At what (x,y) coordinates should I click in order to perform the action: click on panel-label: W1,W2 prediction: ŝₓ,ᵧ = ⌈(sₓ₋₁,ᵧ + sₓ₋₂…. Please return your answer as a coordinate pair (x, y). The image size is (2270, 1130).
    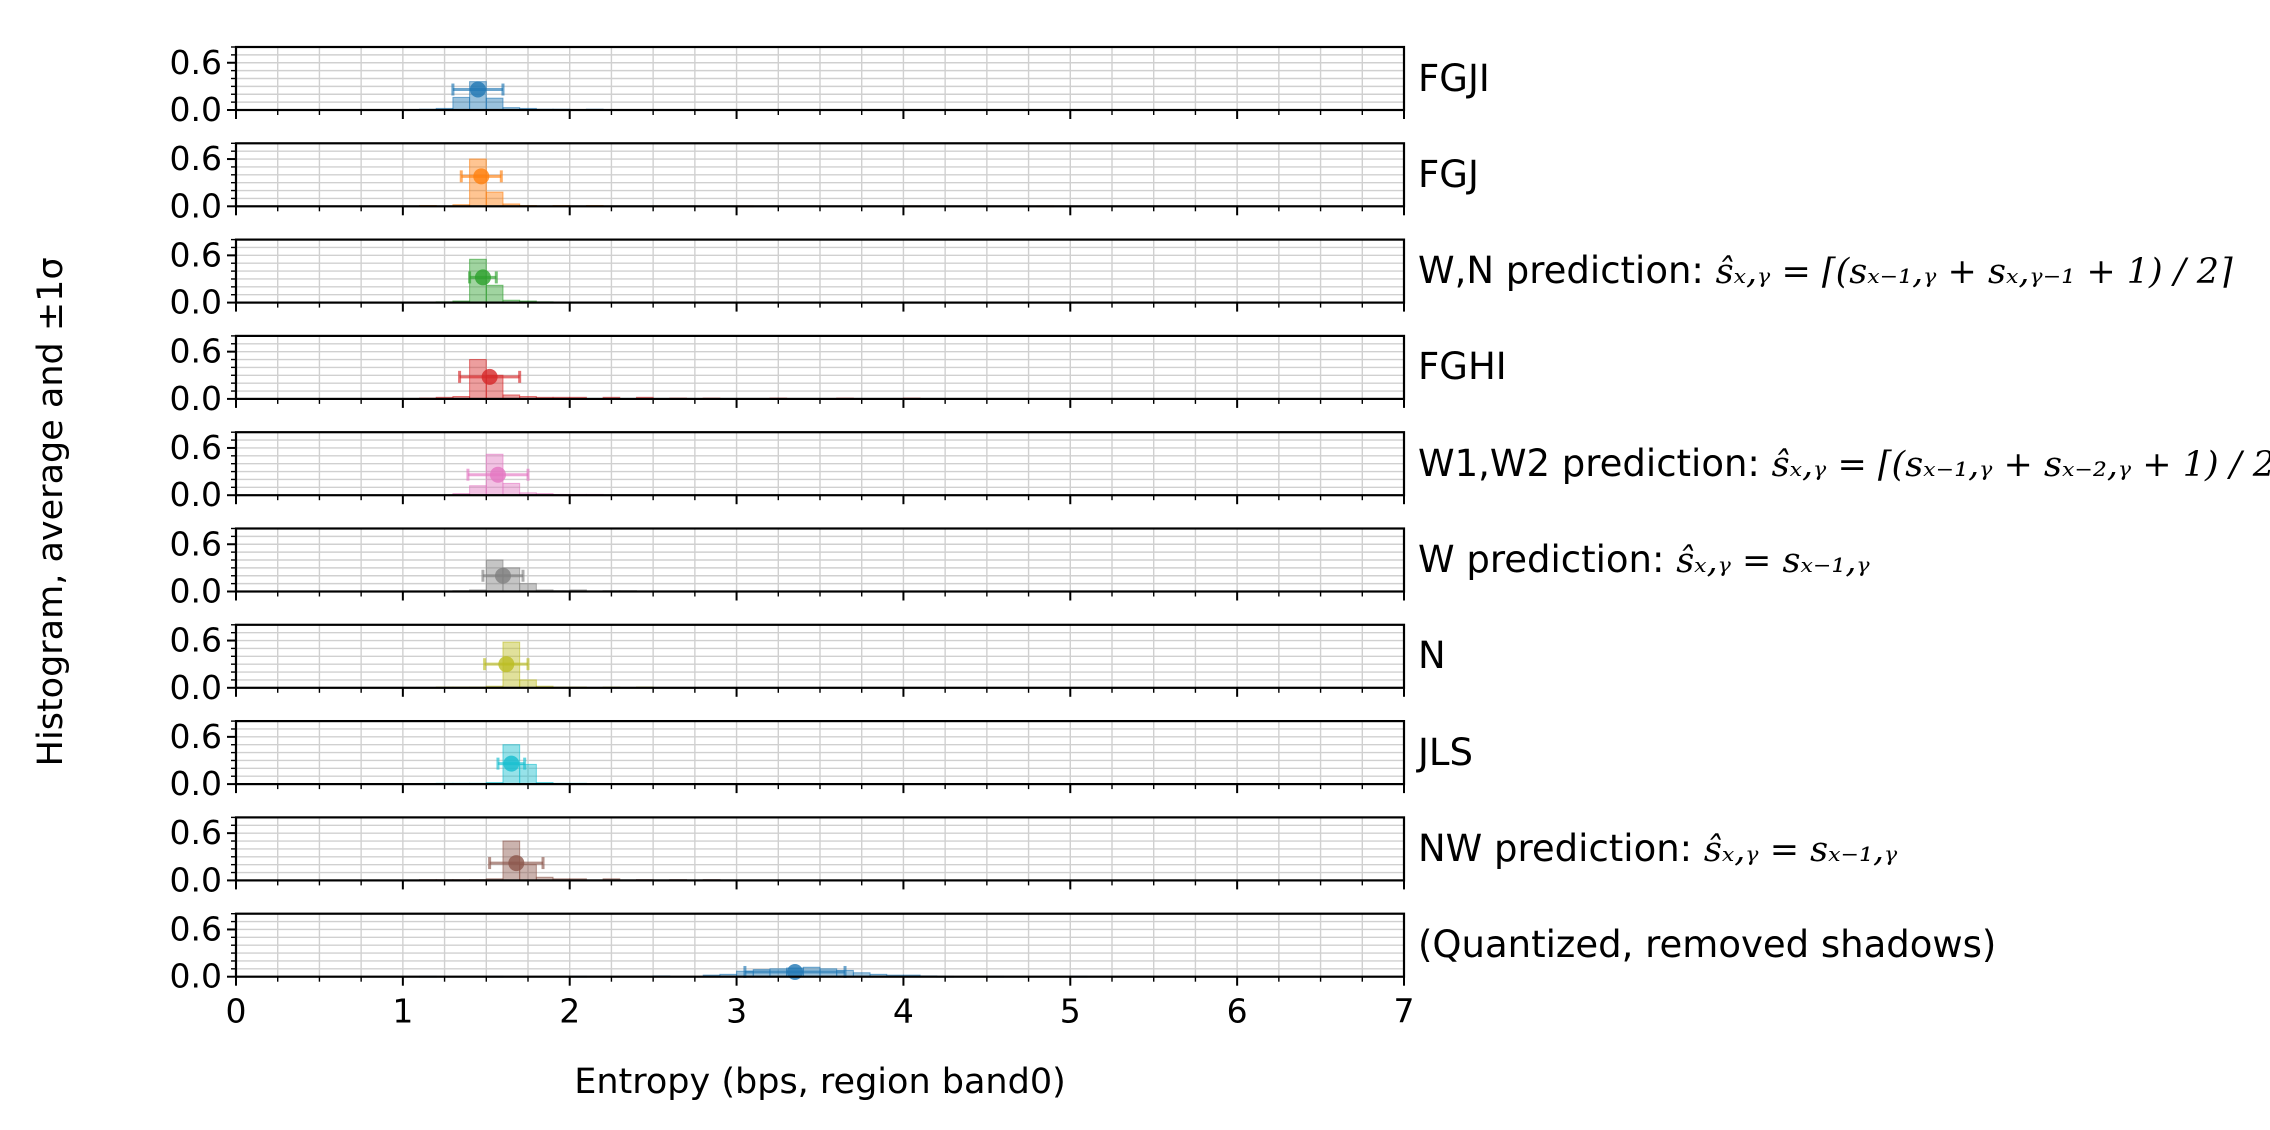
    Looking at the image, I should click on (1844, 464).